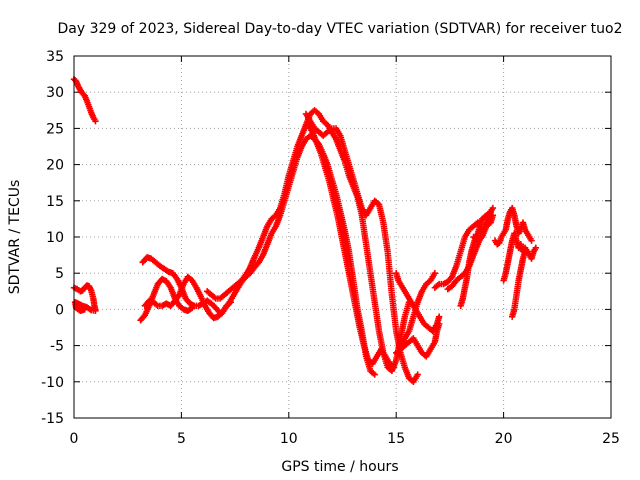 This screenshot has height=480, width=640. Describe the element at coordinates (55, 166) in the screenshot. I see `y-tick-label: 20` at that location.